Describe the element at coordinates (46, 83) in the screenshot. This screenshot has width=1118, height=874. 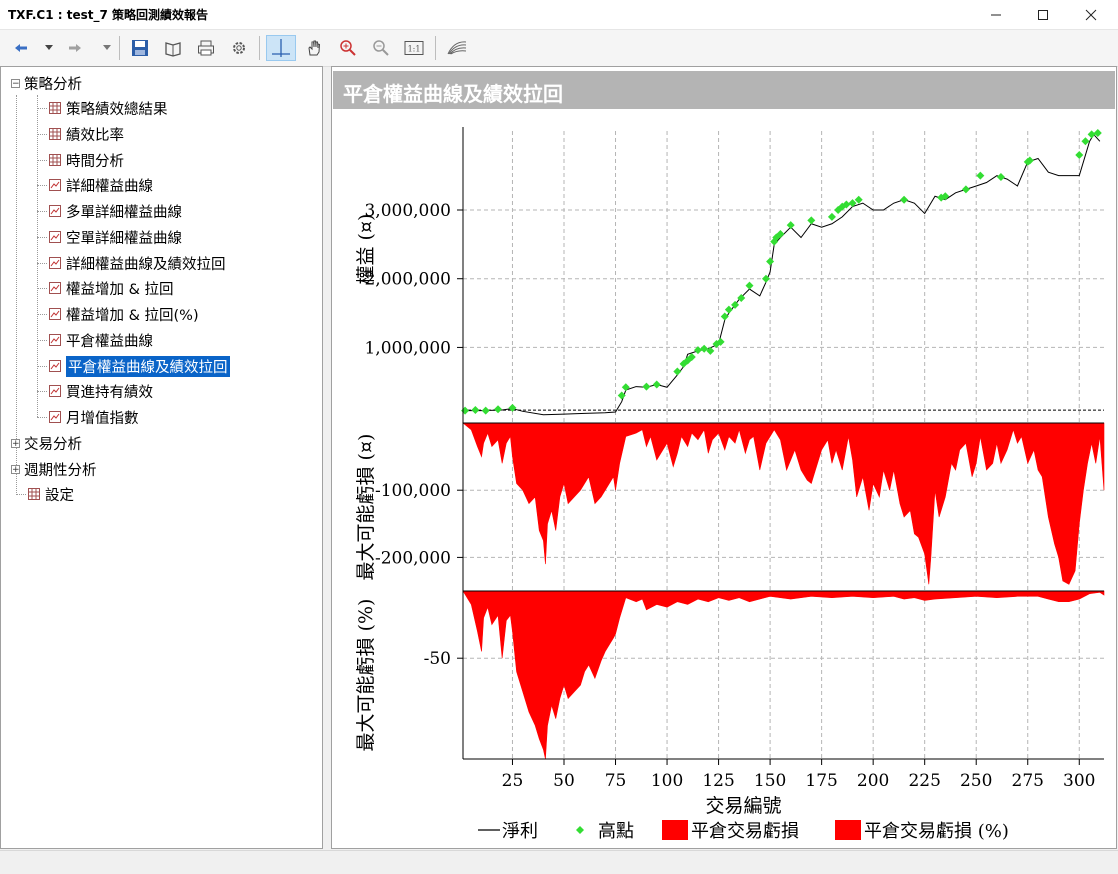
I see `tree-group-strategy-analysis: − 策略分析` at that location.